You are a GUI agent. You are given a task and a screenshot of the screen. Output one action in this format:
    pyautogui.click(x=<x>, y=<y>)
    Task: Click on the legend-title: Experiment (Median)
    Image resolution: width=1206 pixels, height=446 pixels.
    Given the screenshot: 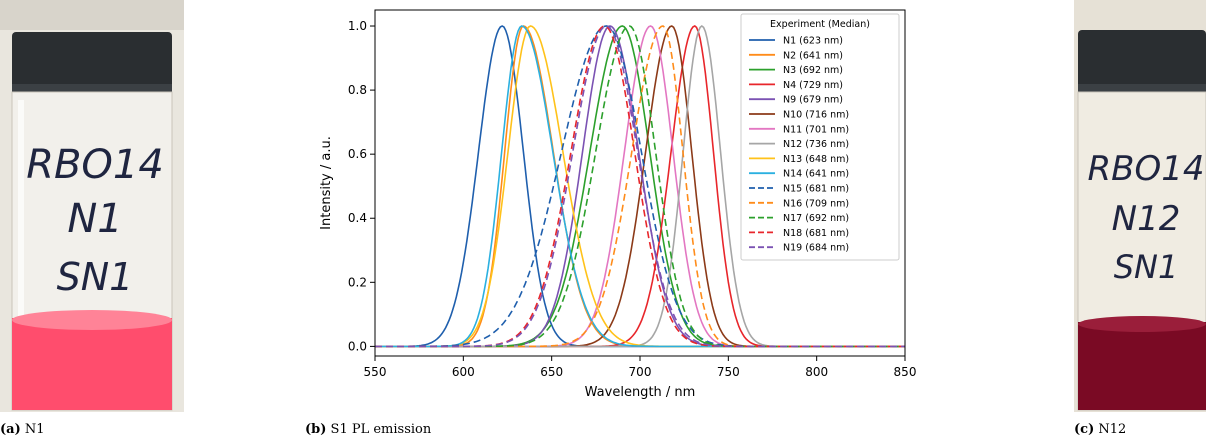 What is the action you would take?
    pyautogui.click(x=820, y=24)
    